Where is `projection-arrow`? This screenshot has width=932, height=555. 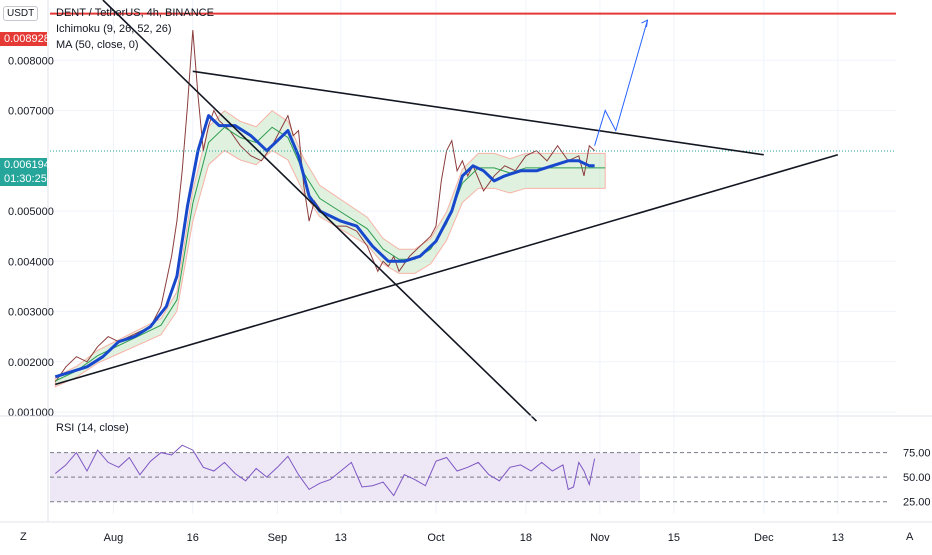
projection-arrow is located at coordinates (621, 82).